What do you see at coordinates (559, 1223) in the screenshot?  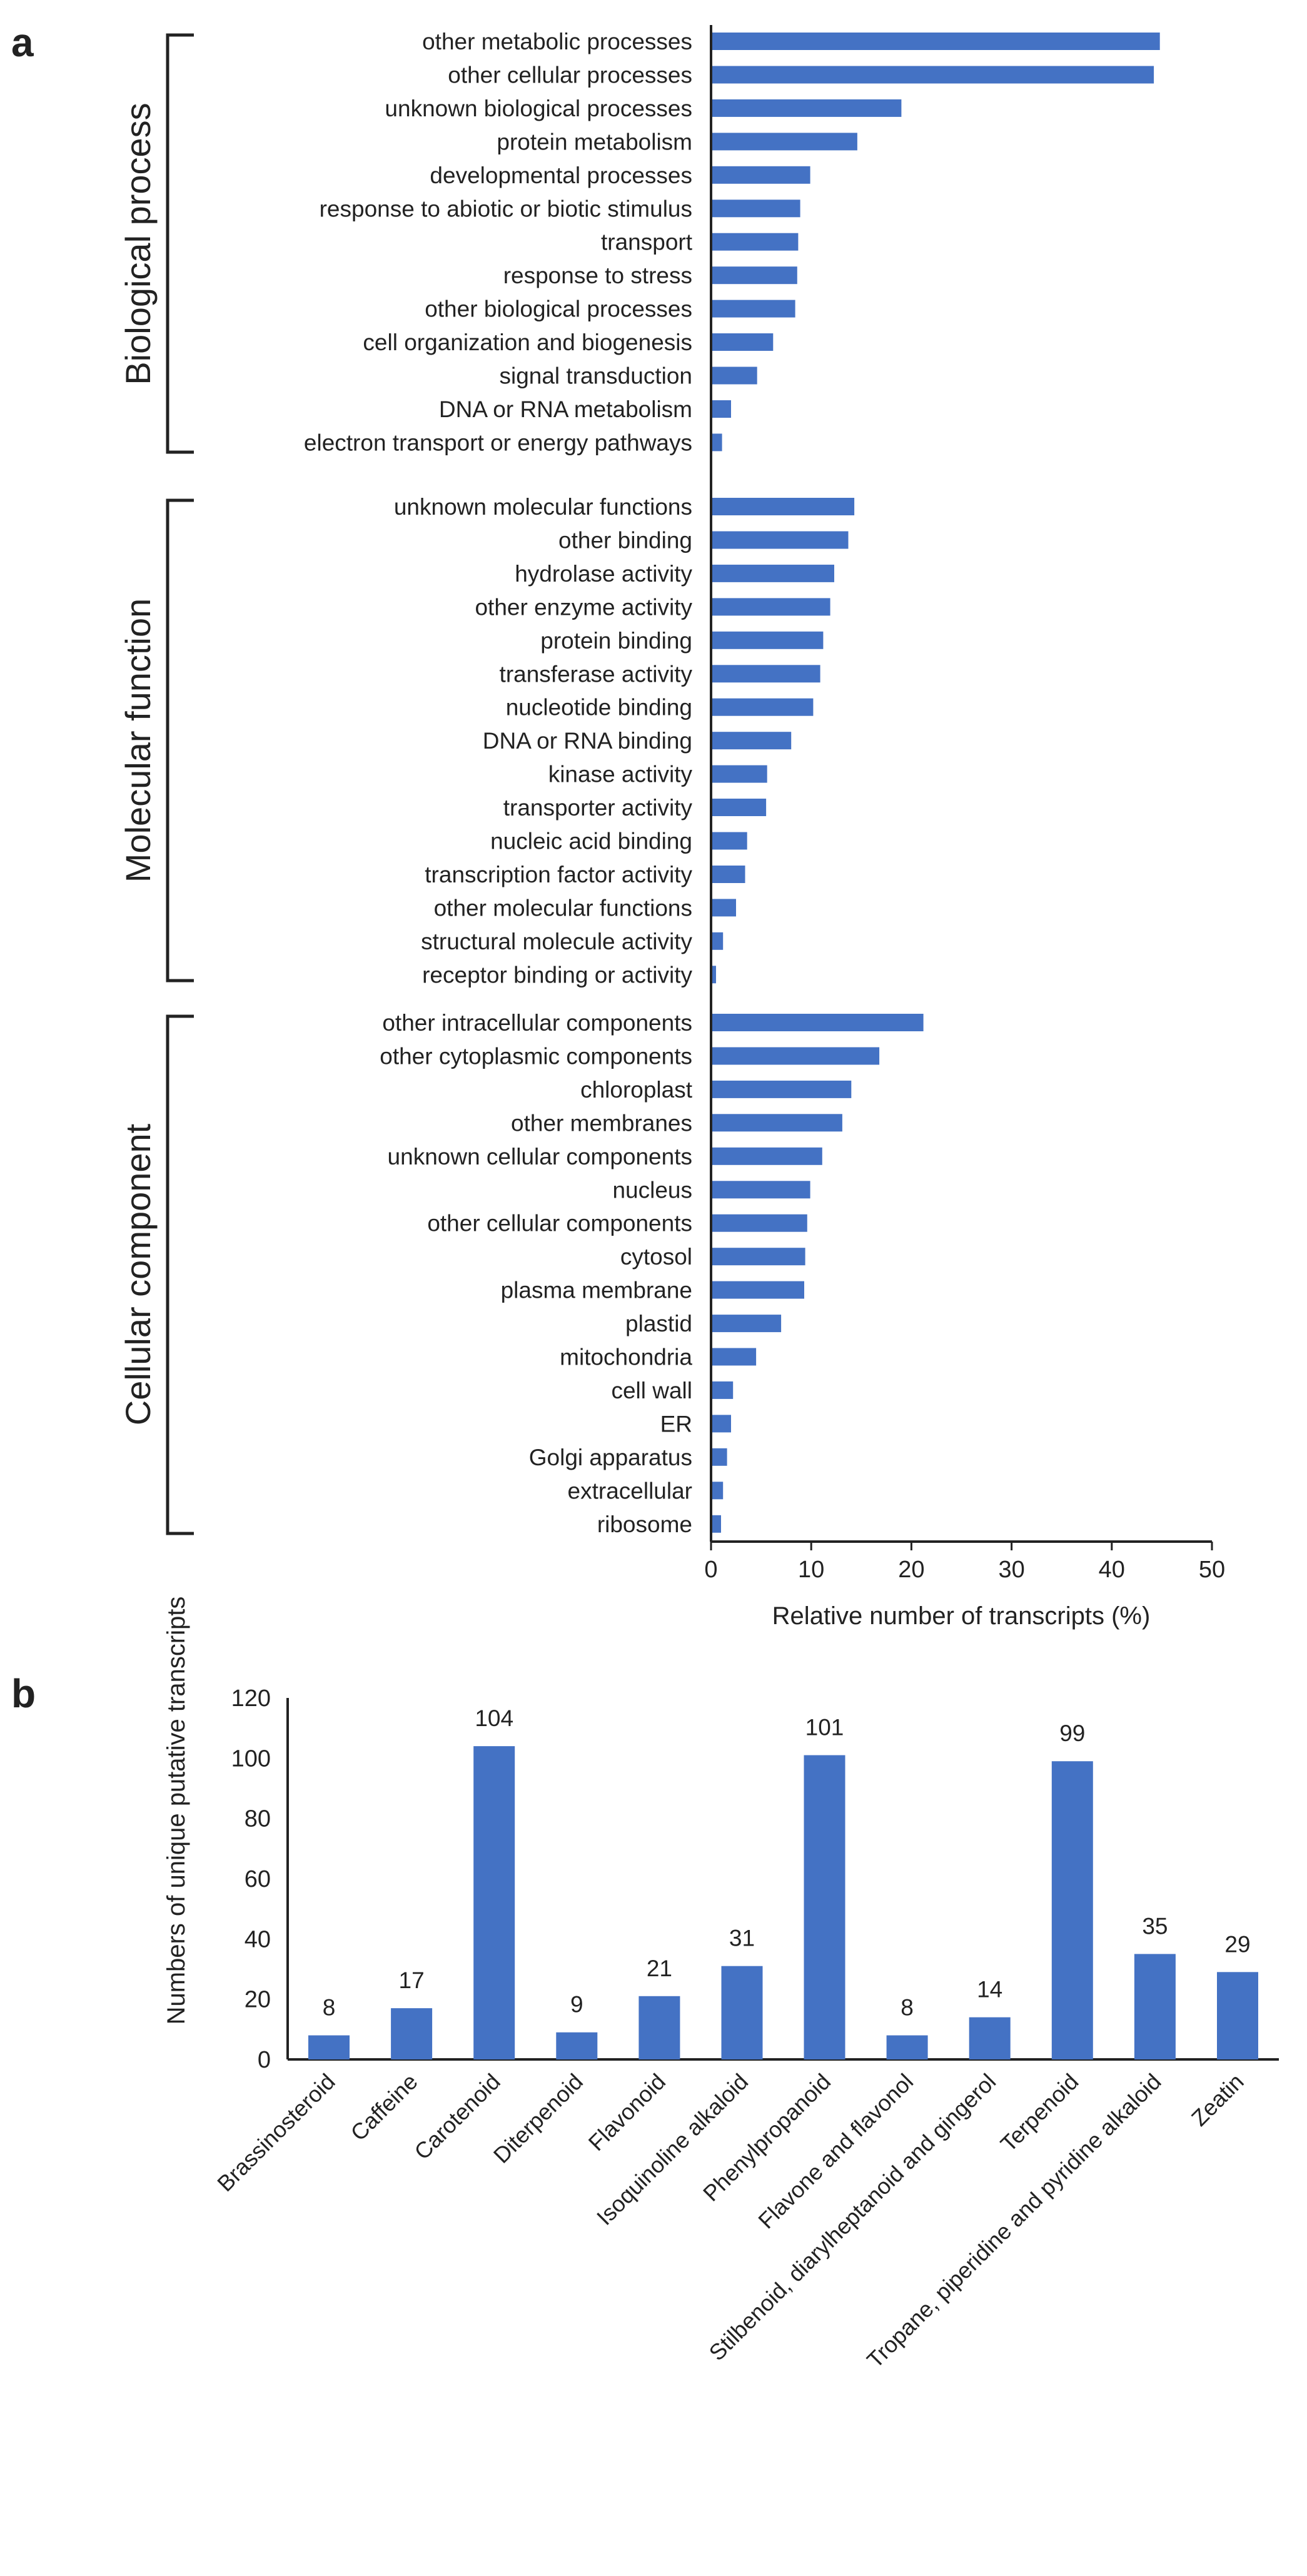 I see `category-label: other cellular components` at bounding box center [559, 1223].